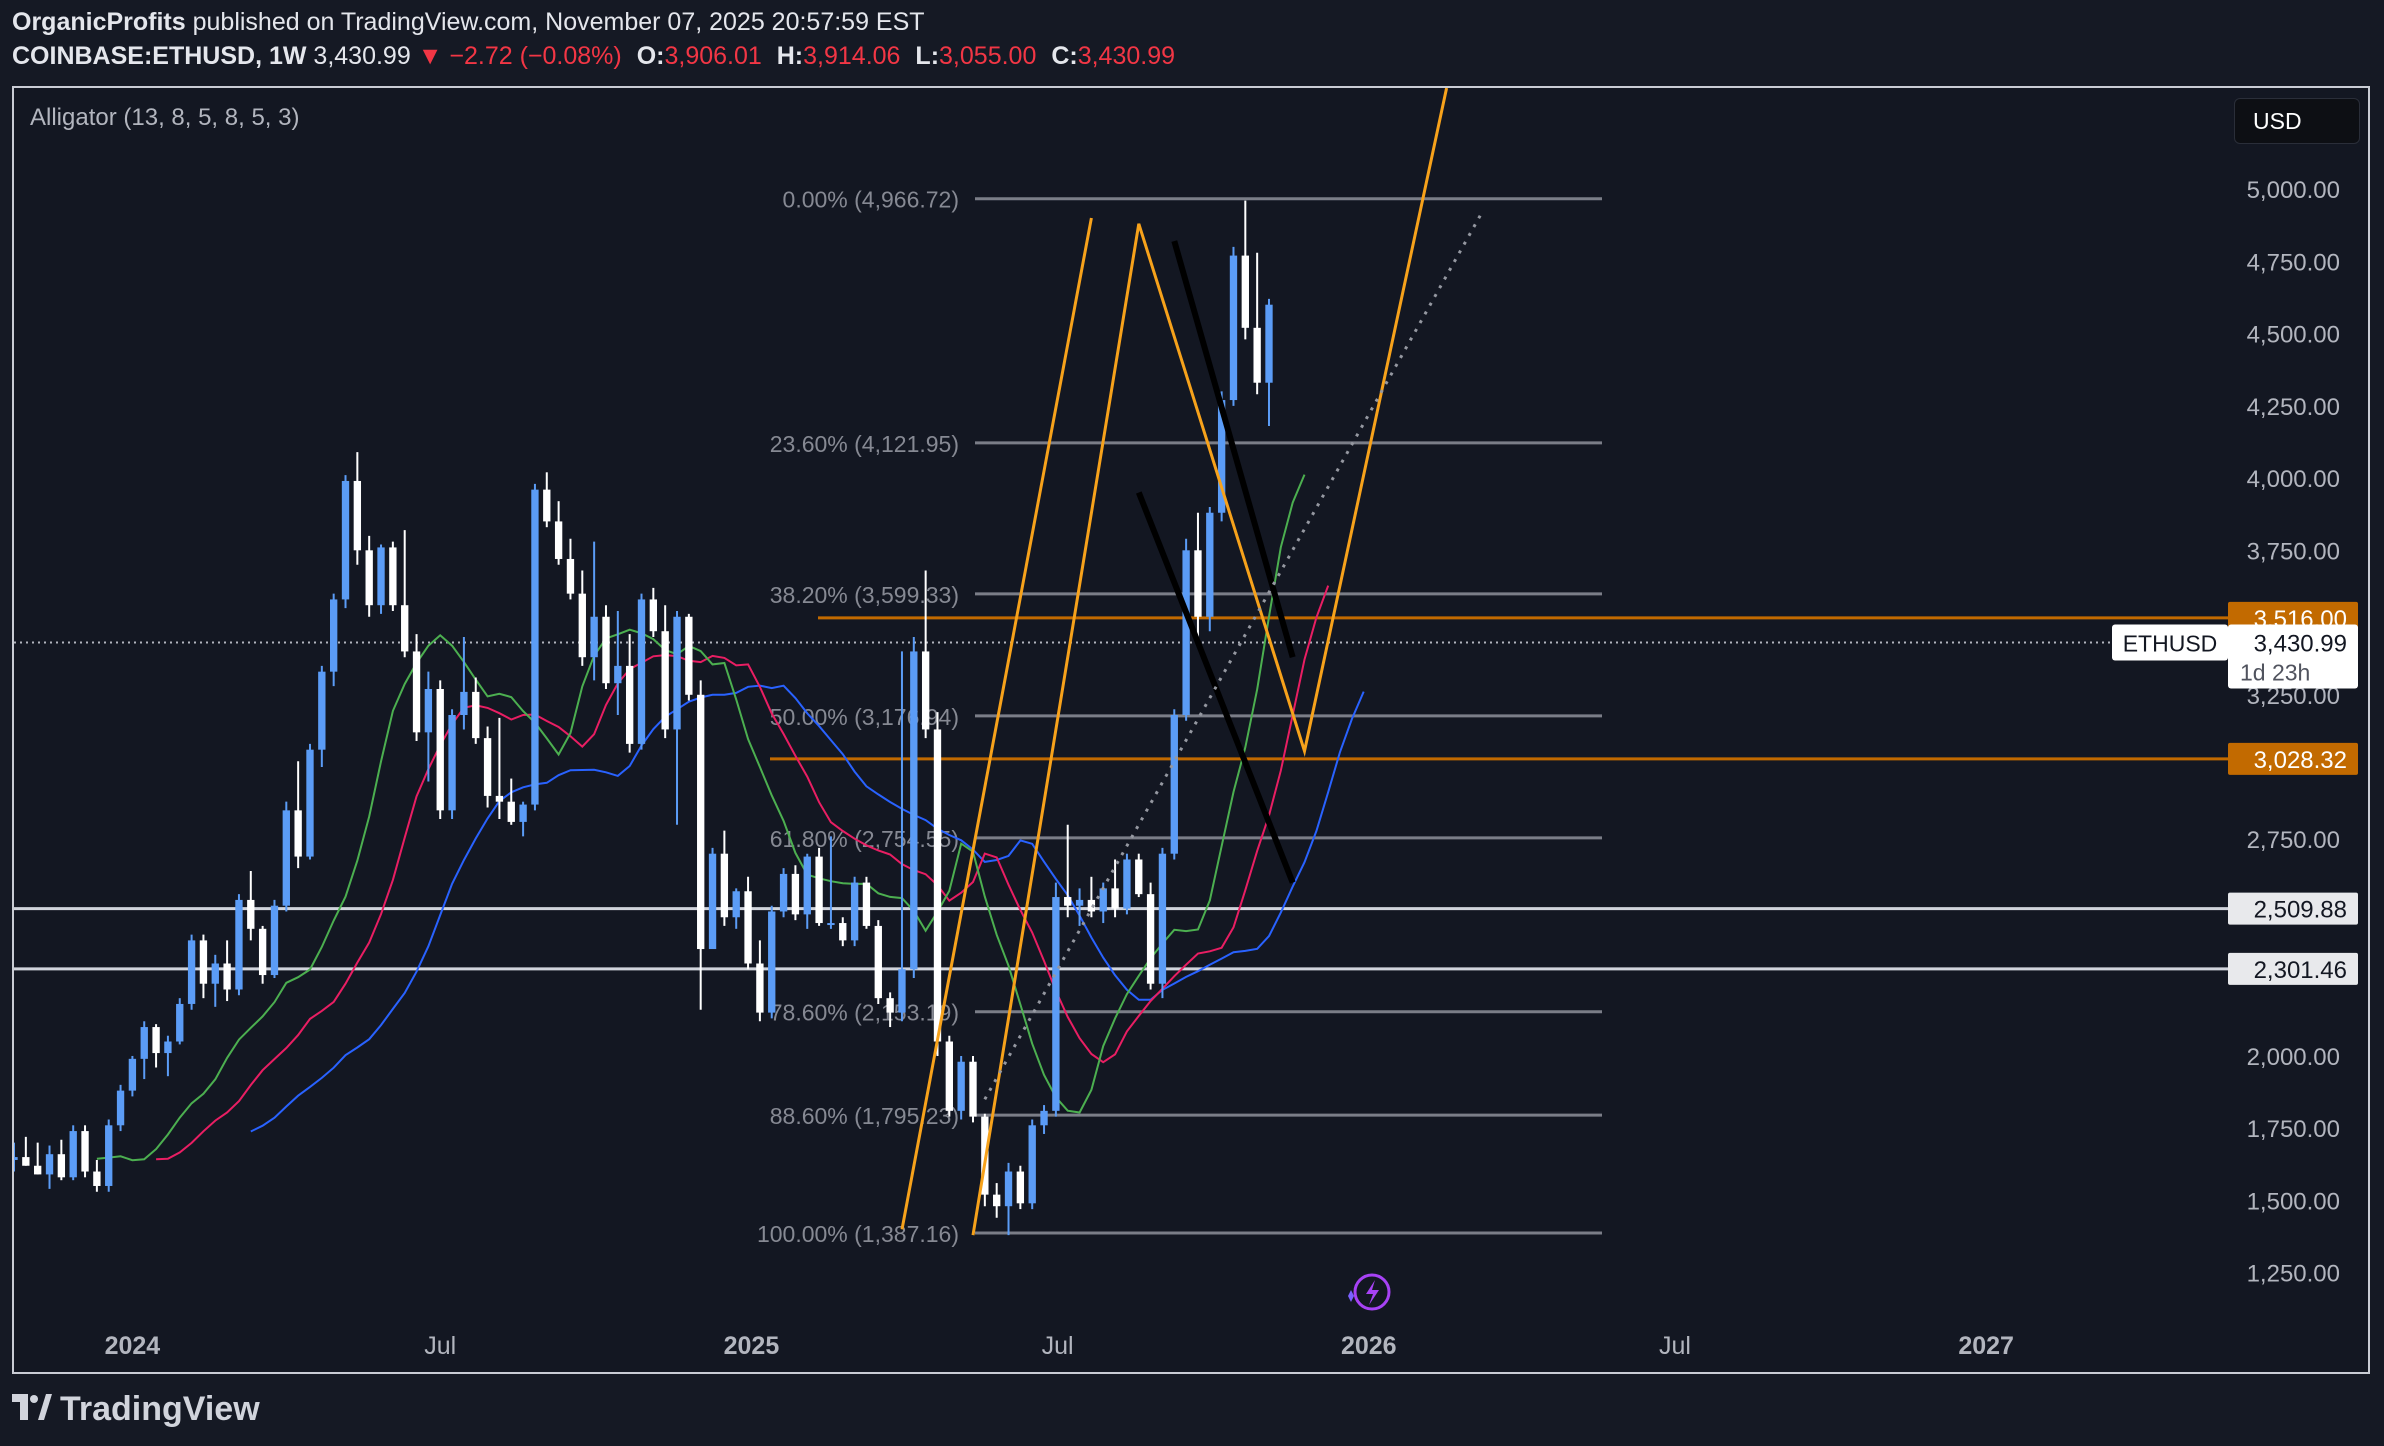 This screenshot has width=2384, height=1446. Describe the element at coordinates (2293, 479) in the screenshot. I see `price-axis-tick: 4,000.00` at that location.